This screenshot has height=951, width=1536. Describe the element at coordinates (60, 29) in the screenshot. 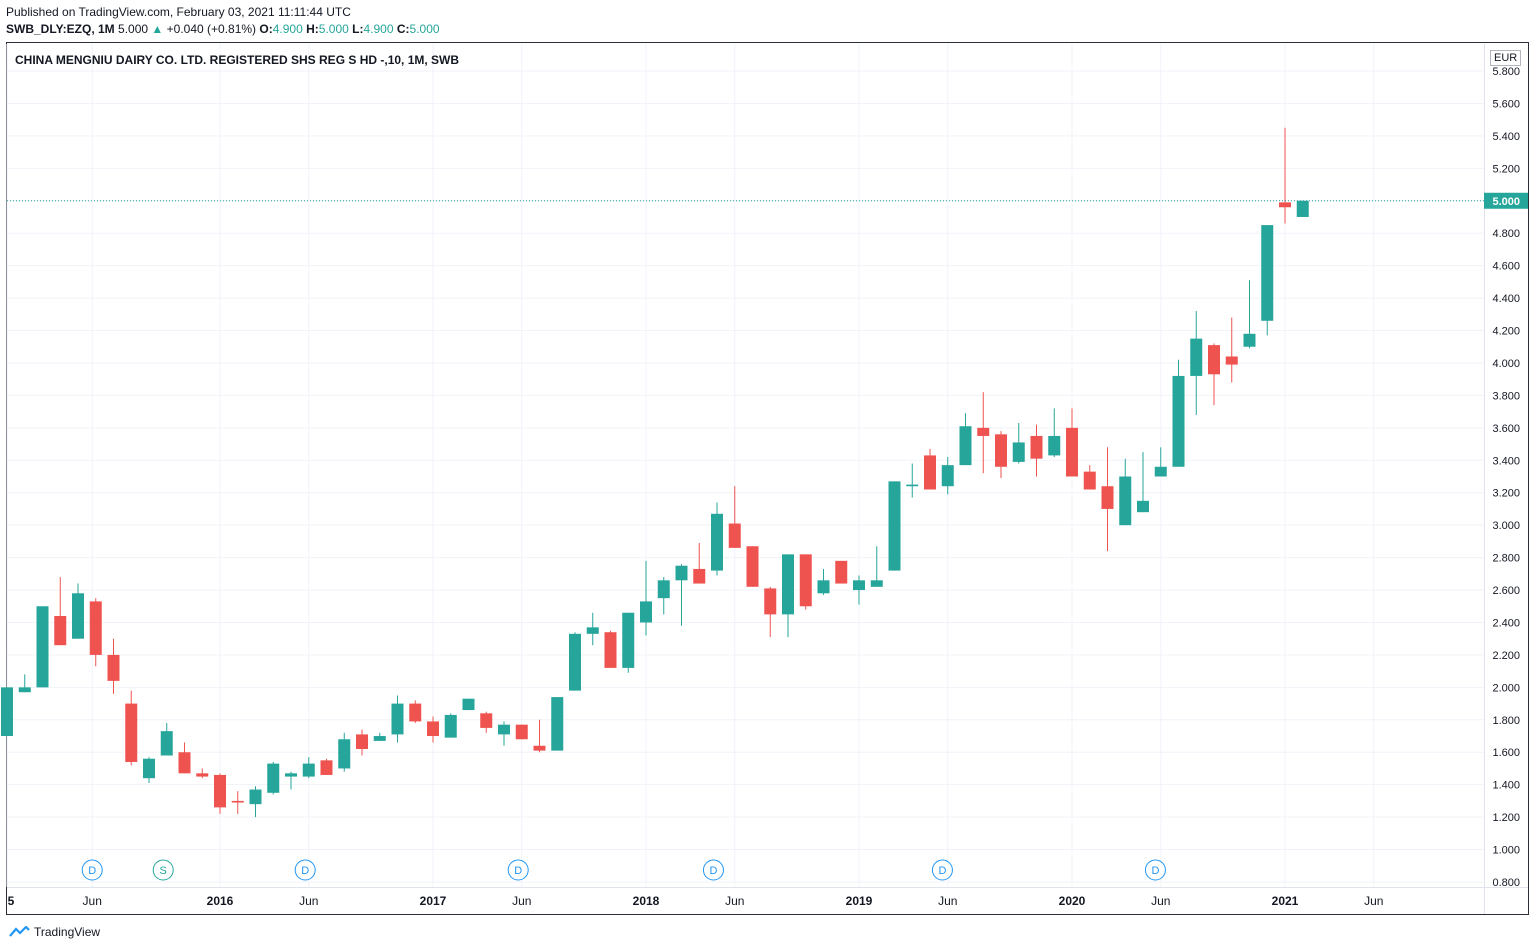

I see `symbol-label: SWB_DLY:EZQ, 1M` at that location.